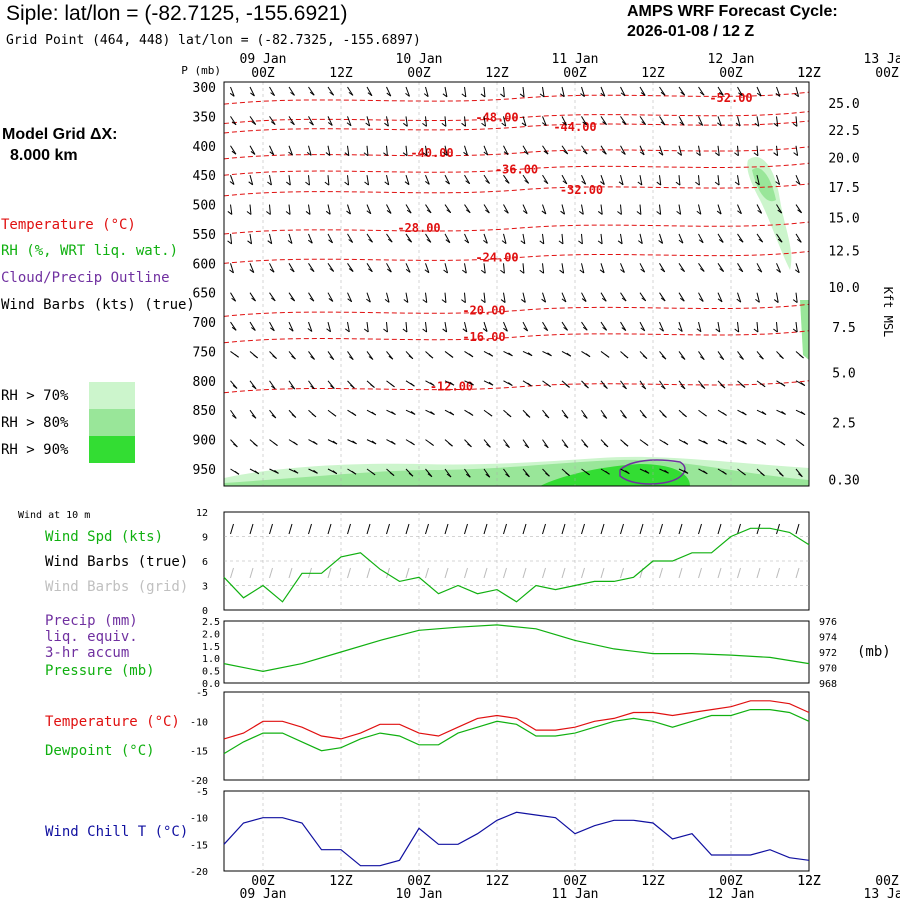  I want to click on kft-axis-label: Kft MSL, so click(888, 312).